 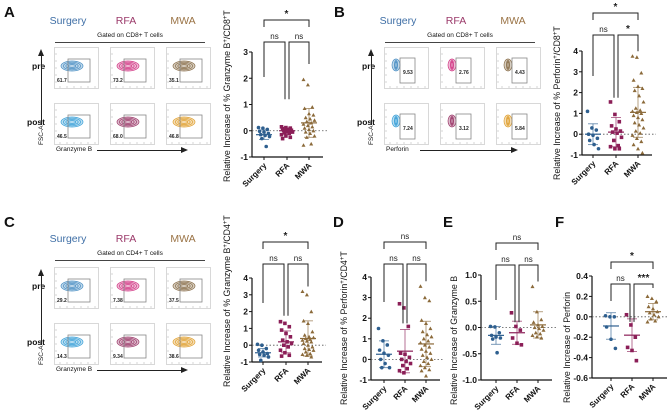 I want to click on y-axis-label-part: T, so click(x=227, y=218).